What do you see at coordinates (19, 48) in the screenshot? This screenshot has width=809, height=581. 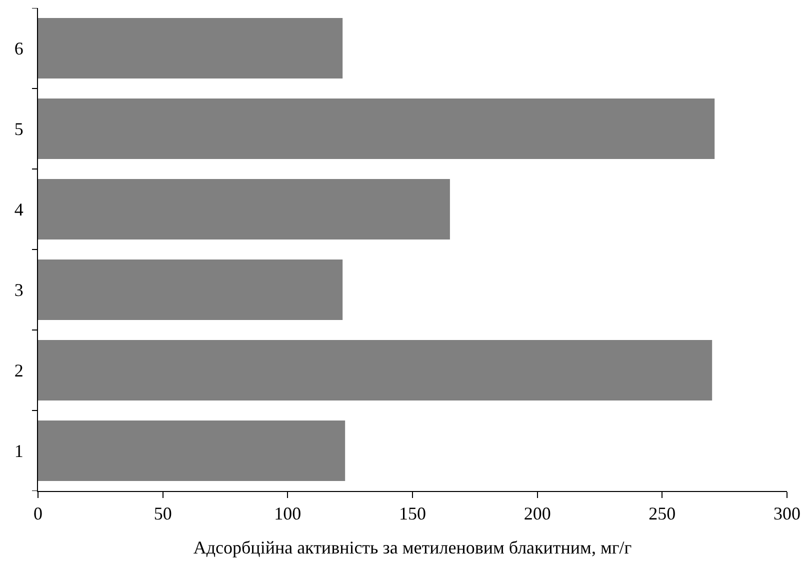 I see `y-tick-label: 6` at bounding box center [19, 48].